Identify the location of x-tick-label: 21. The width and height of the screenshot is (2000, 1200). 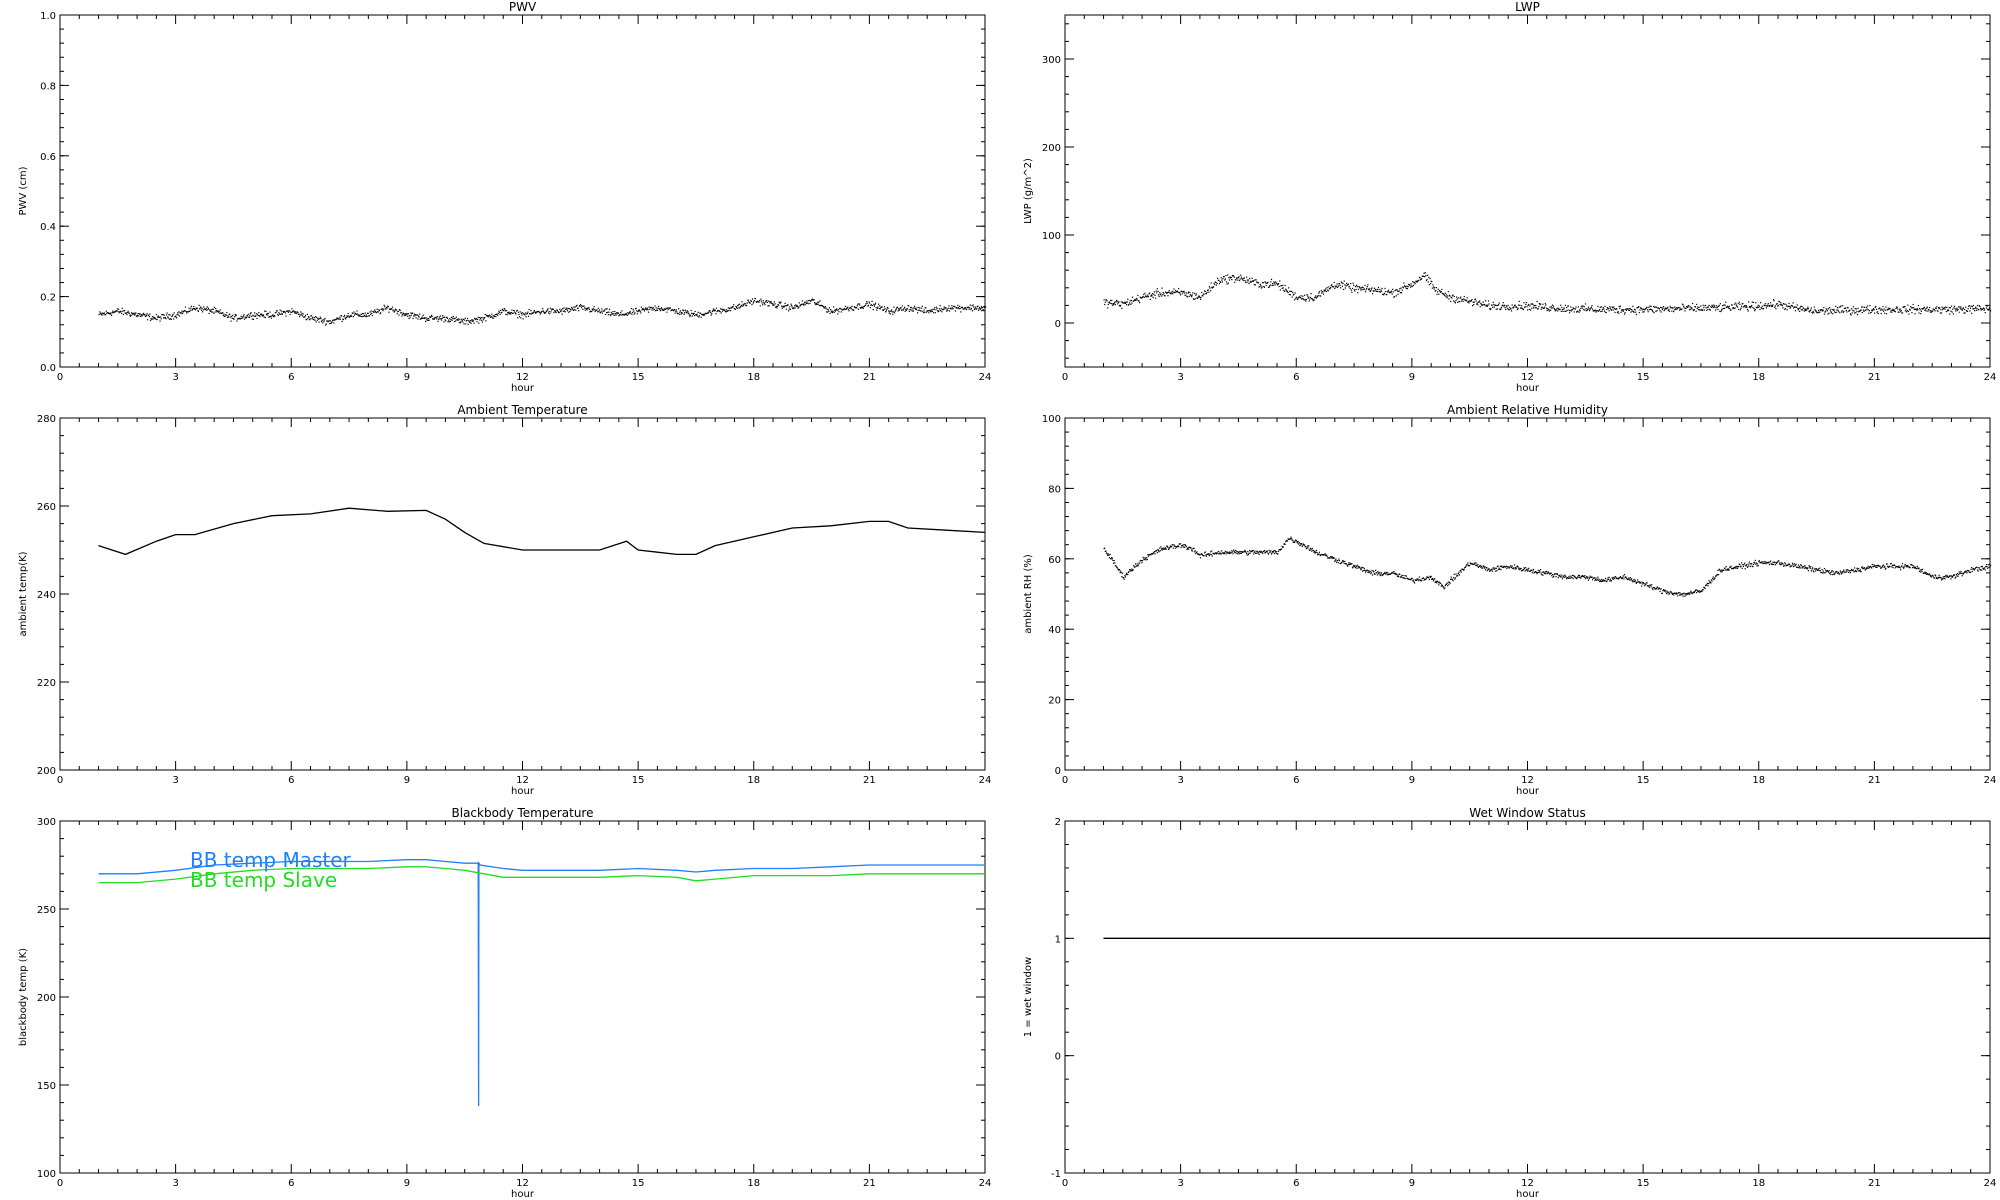
(869, 780).